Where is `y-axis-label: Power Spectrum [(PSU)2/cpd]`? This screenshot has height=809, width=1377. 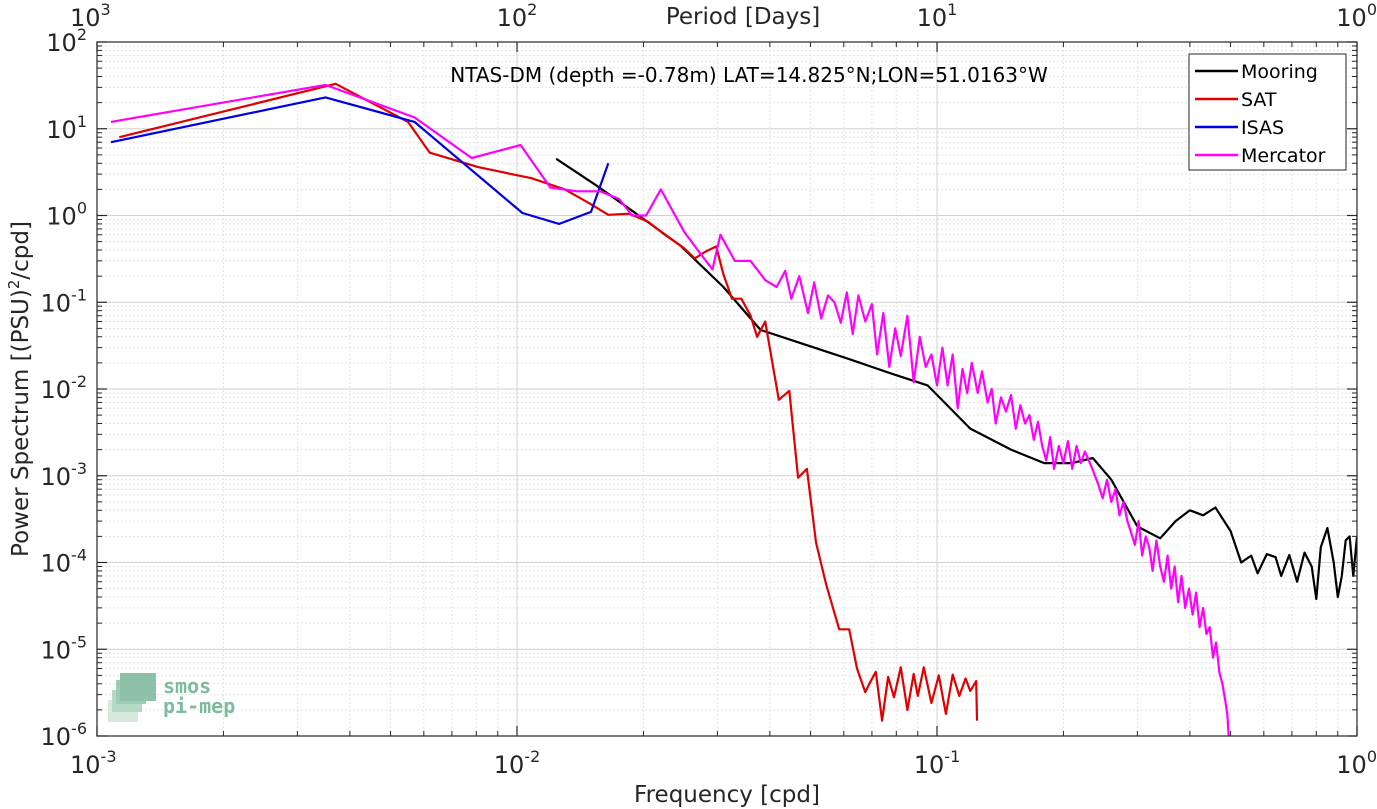
y-axis-label: Power Spectrum [(PSU)2/cpd] is located at coordinates (19, 389).